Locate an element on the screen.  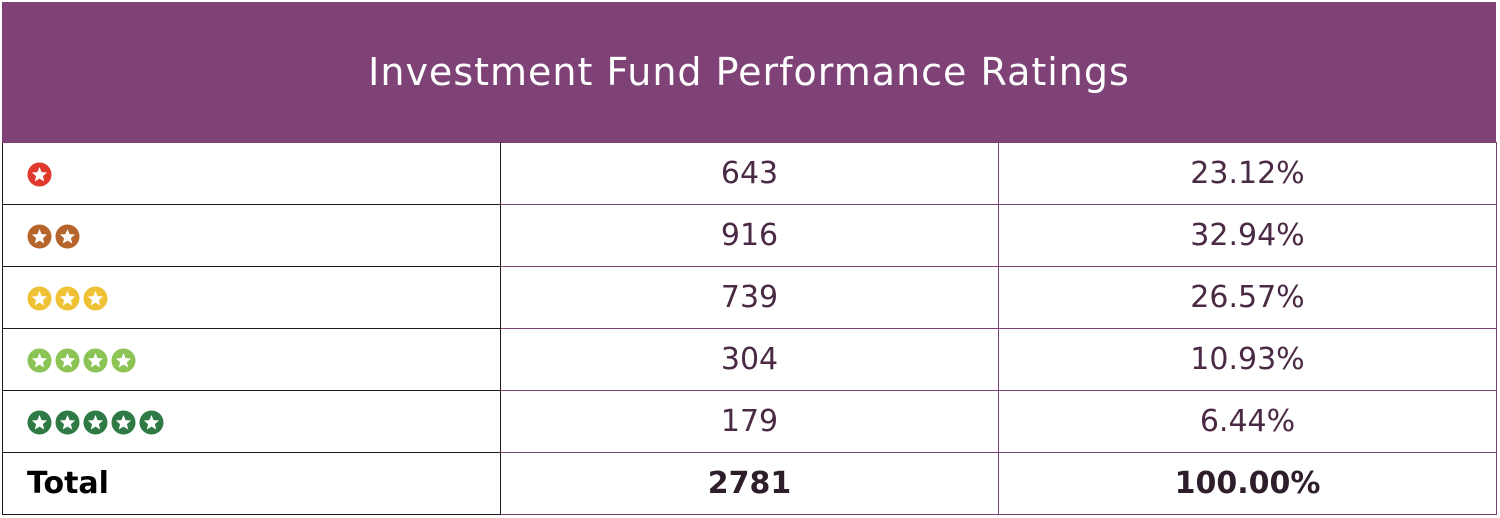
table-row: 916 32.94% is located at coordinates (749, 235).